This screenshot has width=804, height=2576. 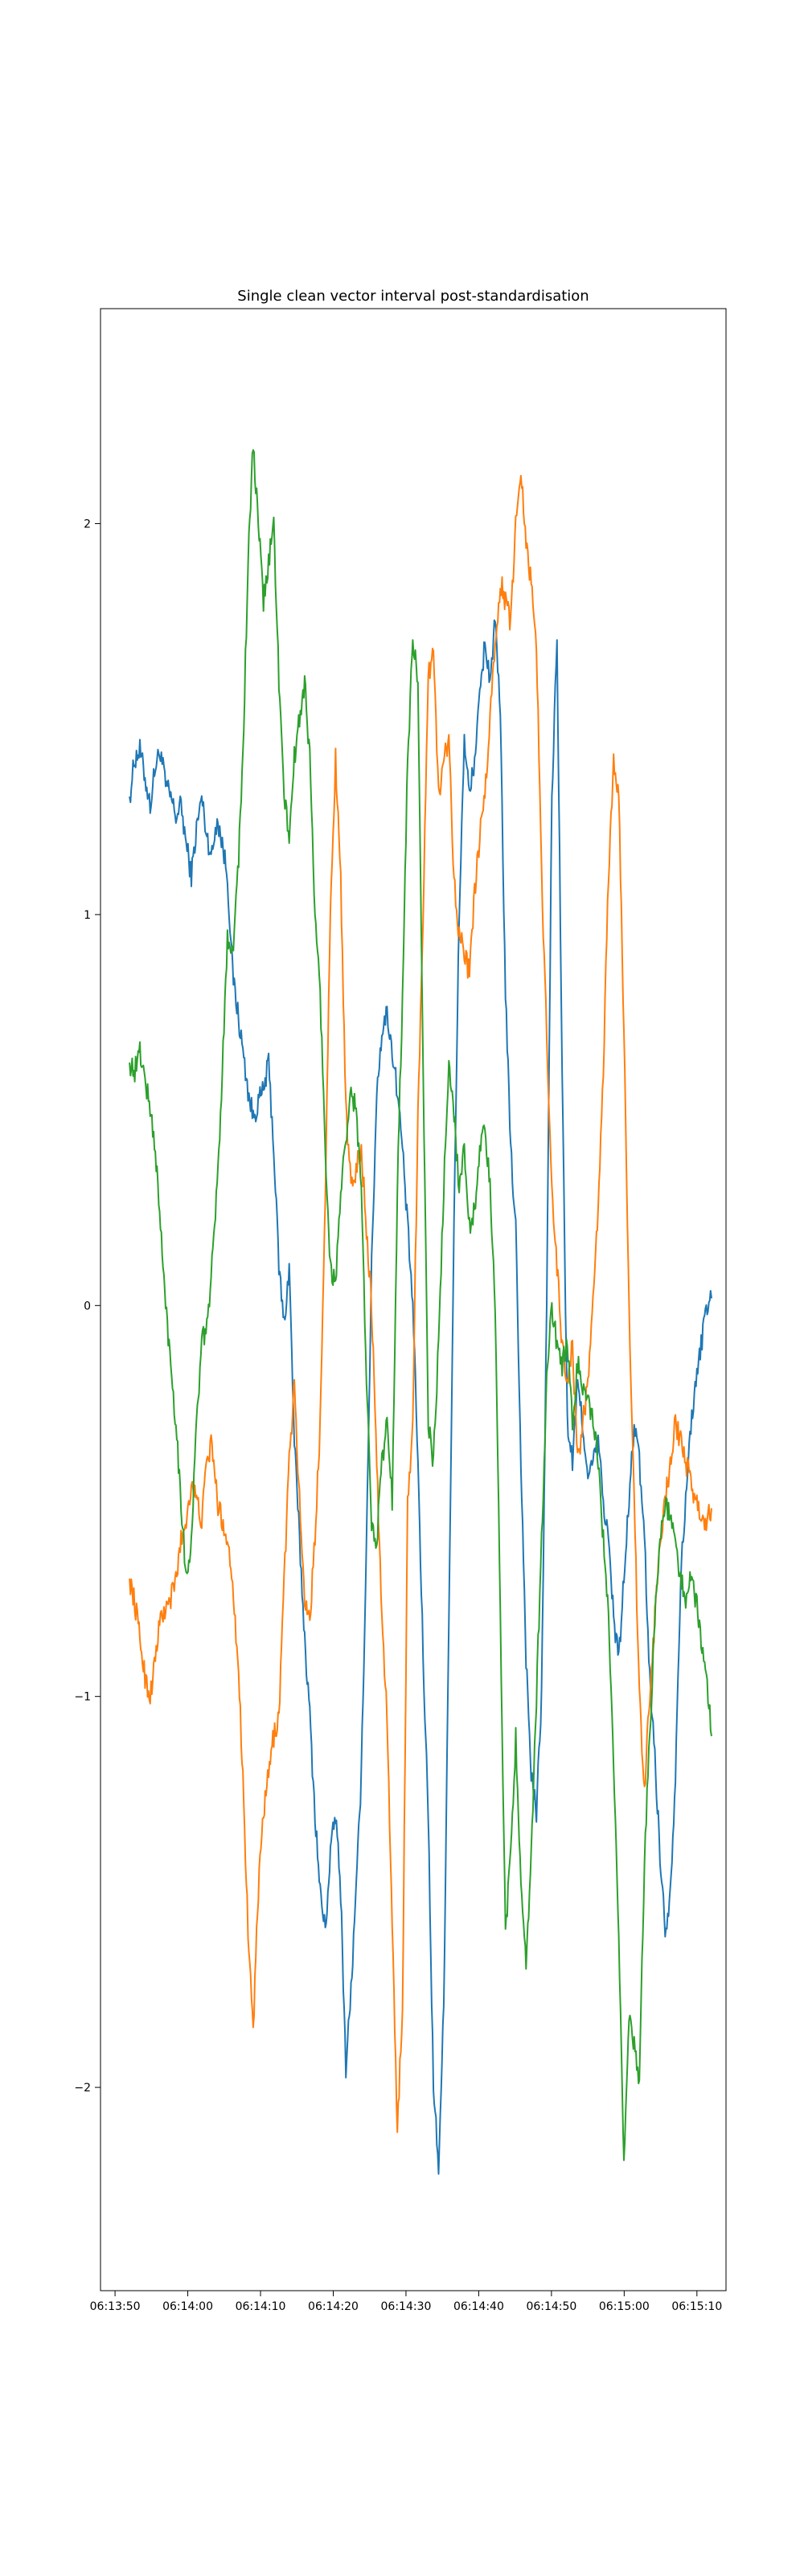 What do you see at coordinates (82, 2088) in the screenshot?
I see `y-tick-label: −2` at bounding box center [82, 2088].